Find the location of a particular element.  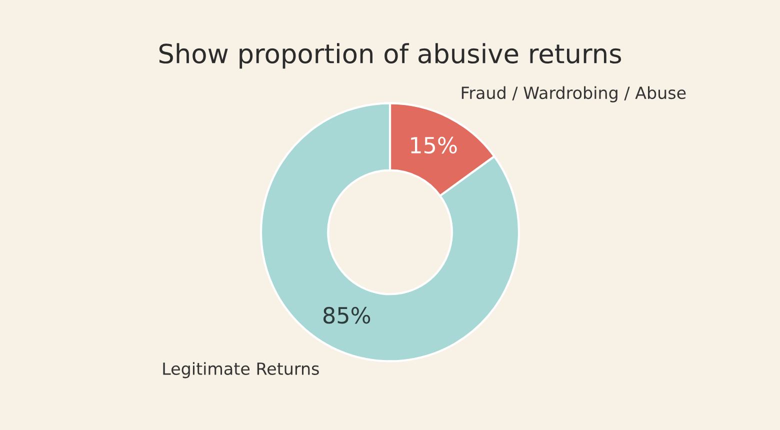

data-label: 15% is located at coordinates (434, 145).